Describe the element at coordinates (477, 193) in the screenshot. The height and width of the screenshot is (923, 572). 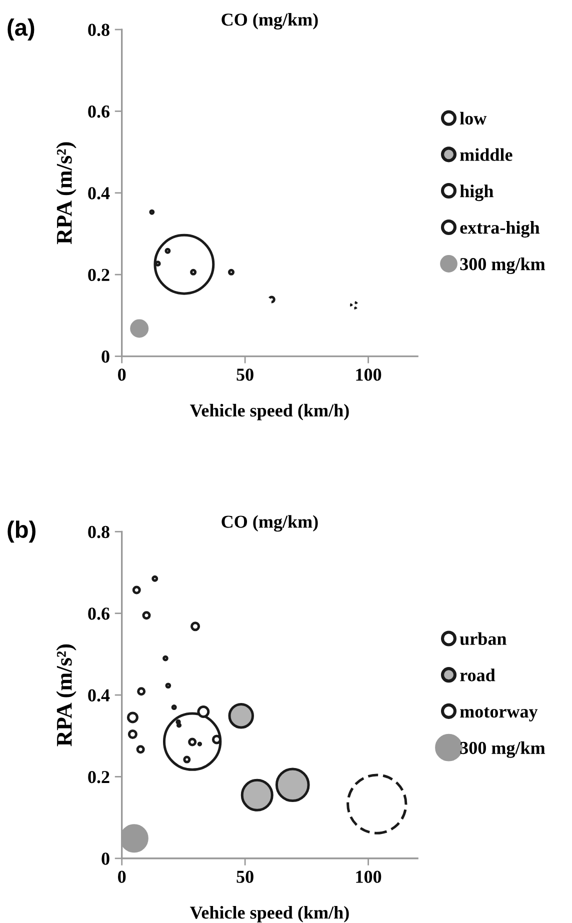
I see `legend-label: high` at that location.